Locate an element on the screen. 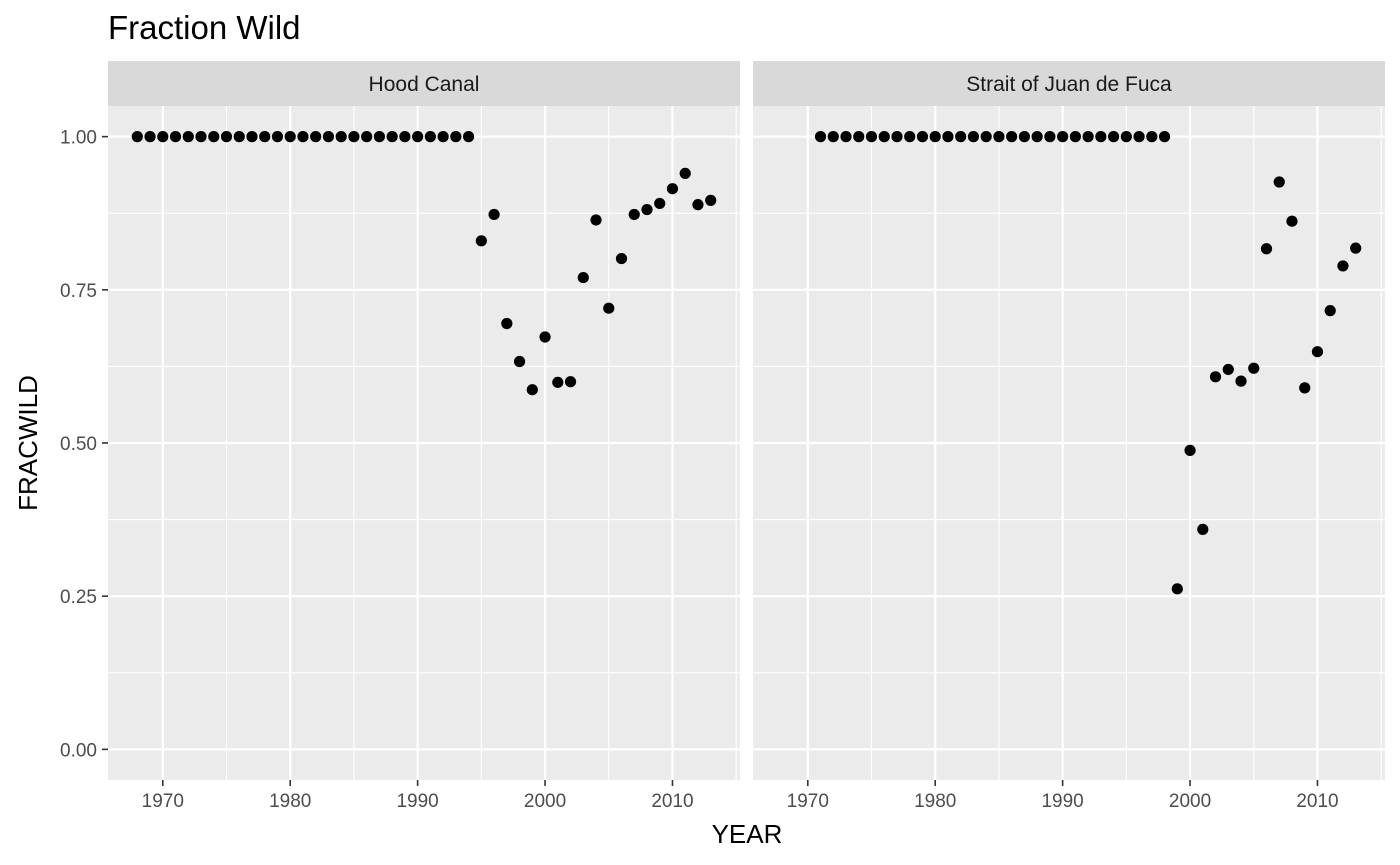  y-tick-label: 0.25 is located at coordinates (78, 597).